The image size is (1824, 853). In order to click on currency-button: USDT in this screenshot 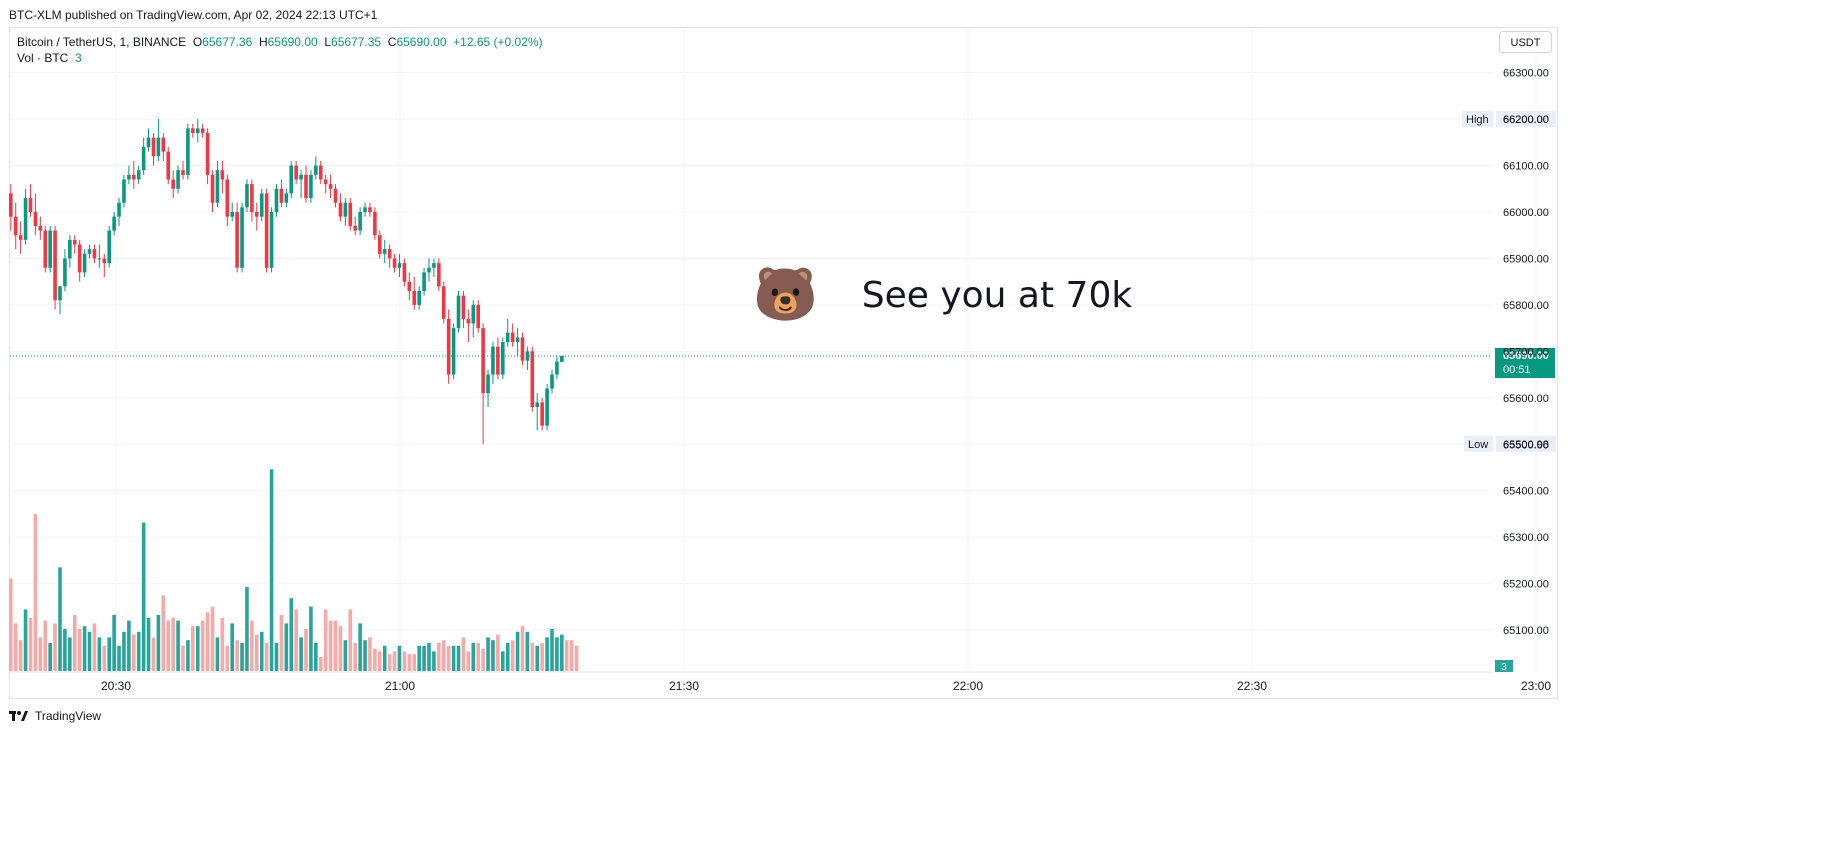, I will do `click(1525, 42)`.